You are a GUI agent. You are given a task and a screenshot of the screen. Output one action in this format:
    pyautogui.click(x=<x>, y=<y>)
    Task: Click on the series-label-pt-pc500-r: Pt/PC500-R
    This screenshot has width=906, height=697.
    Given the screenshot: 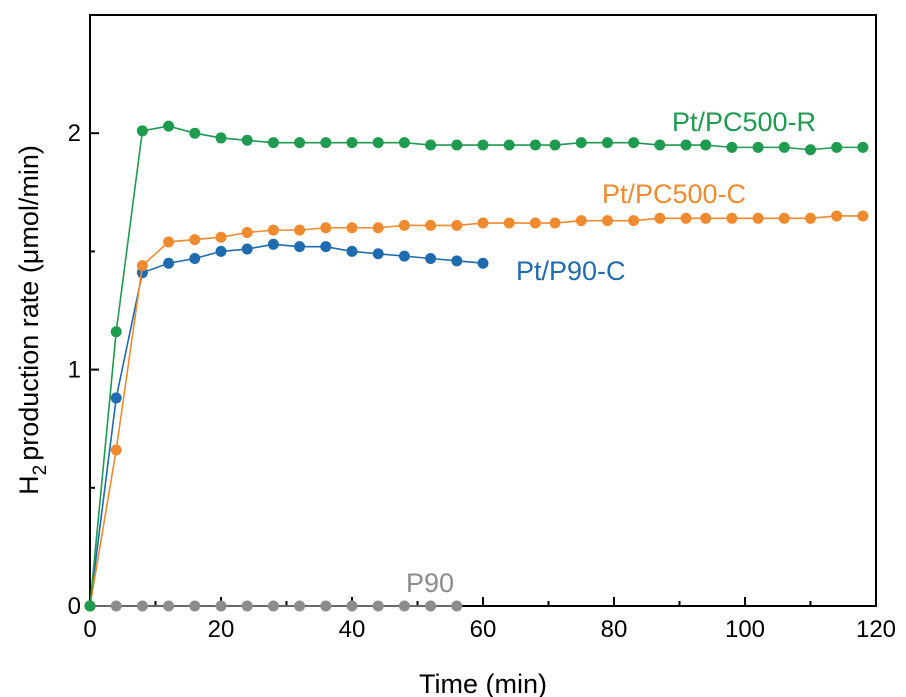 What is the action you would take?
    pyautogui.click(x=744, y=122)
    